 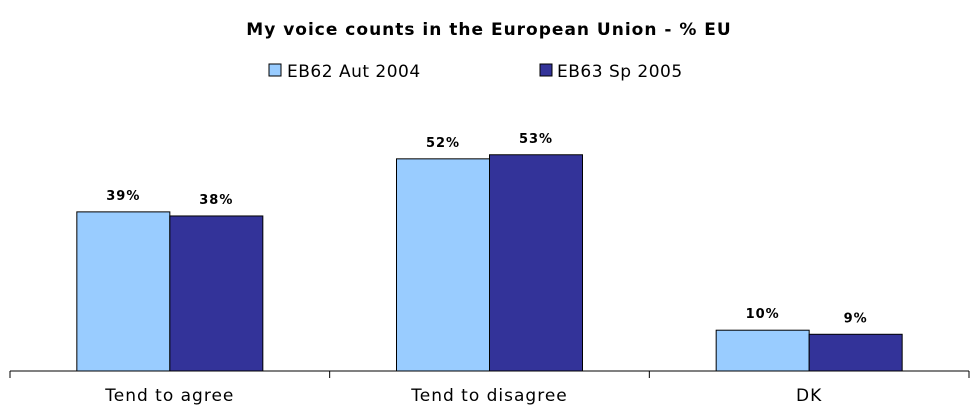 I want to click on data-label-series-2-cat-2: 53%, so click(x=536, y=139).